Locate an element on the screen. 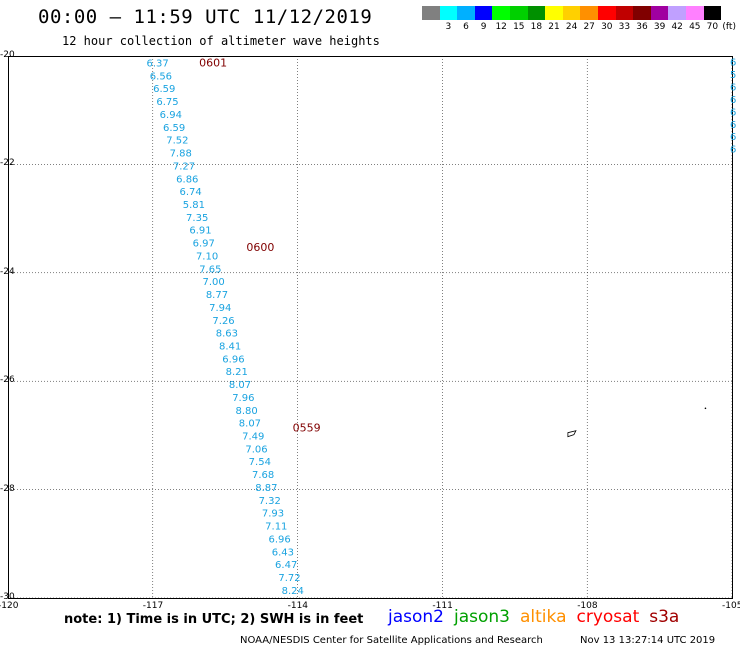 The width and height of the screenshot is (740, 650). swh-value: 8.77 is located at coordinates (217, 295).